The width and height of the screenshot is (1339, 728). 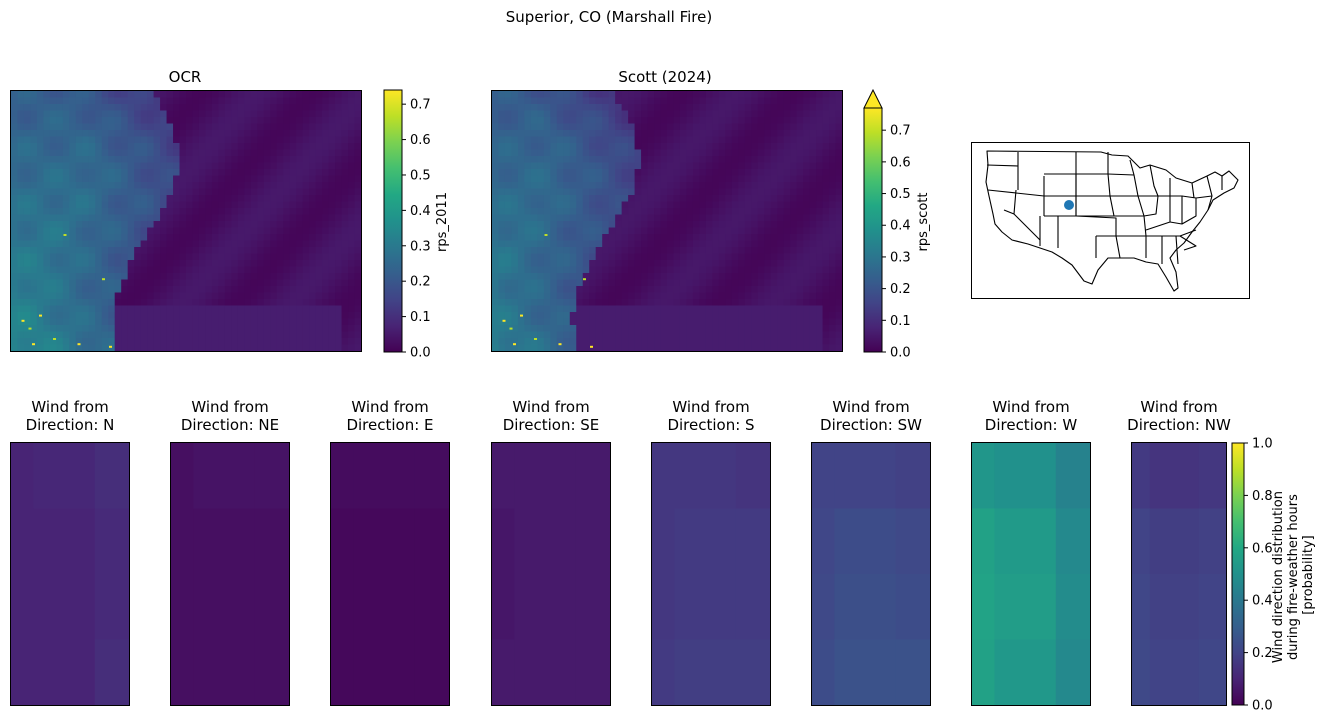 I want to click on scott-risk-map, so click(x=667, y=221).